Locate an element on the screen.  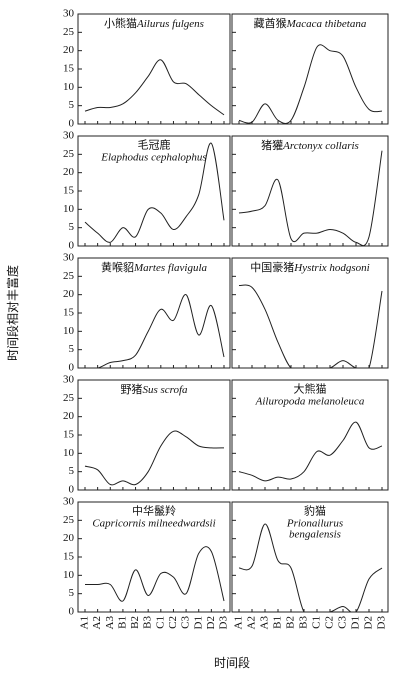
panel-title-latin: Macaca thibetana is located at coordinates (326, 24).